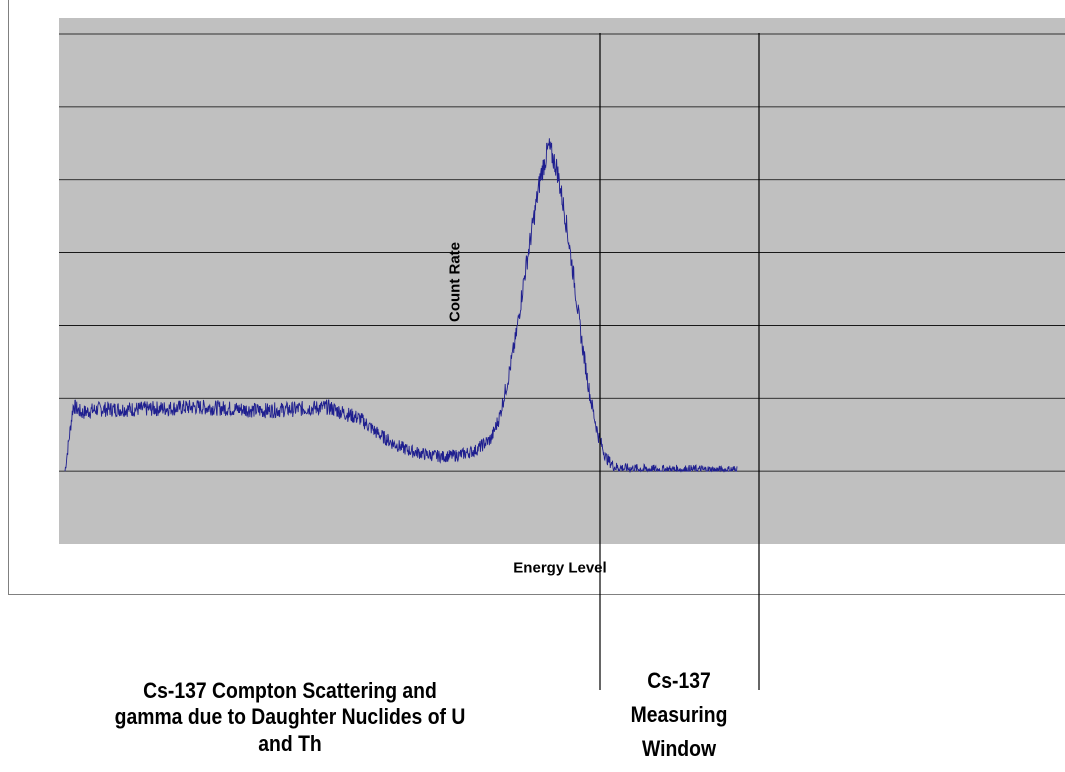  I want to click on compton-caption-line-1: Cs-137 Compton Scattering and, so click(290, 690).